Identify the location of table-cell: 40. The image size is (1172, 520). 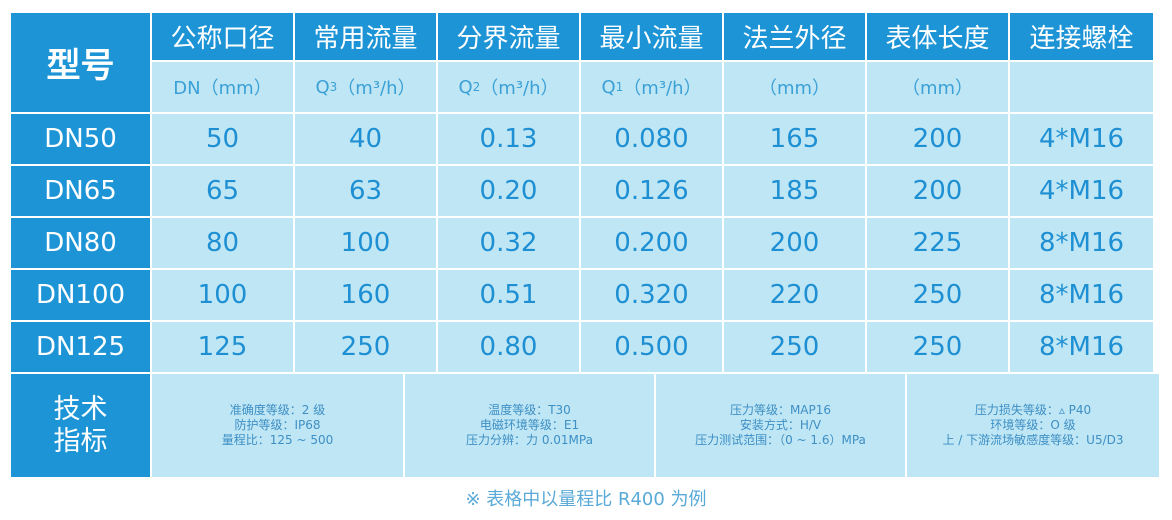
(366, 140).